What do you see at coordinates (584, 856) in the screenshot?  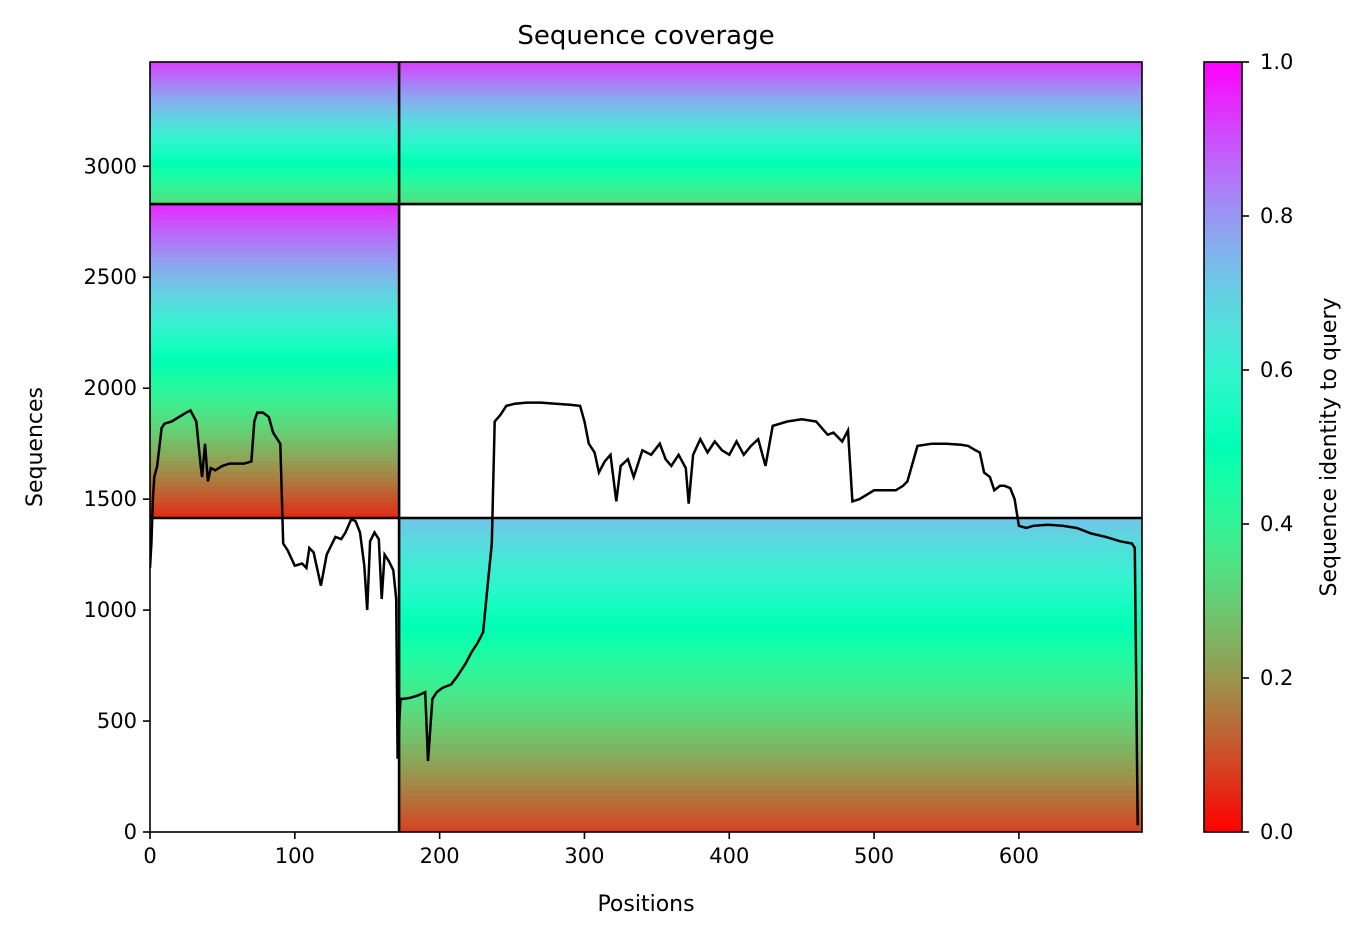 I see `x-tick-label: 300` at bounding box center [584, 856].